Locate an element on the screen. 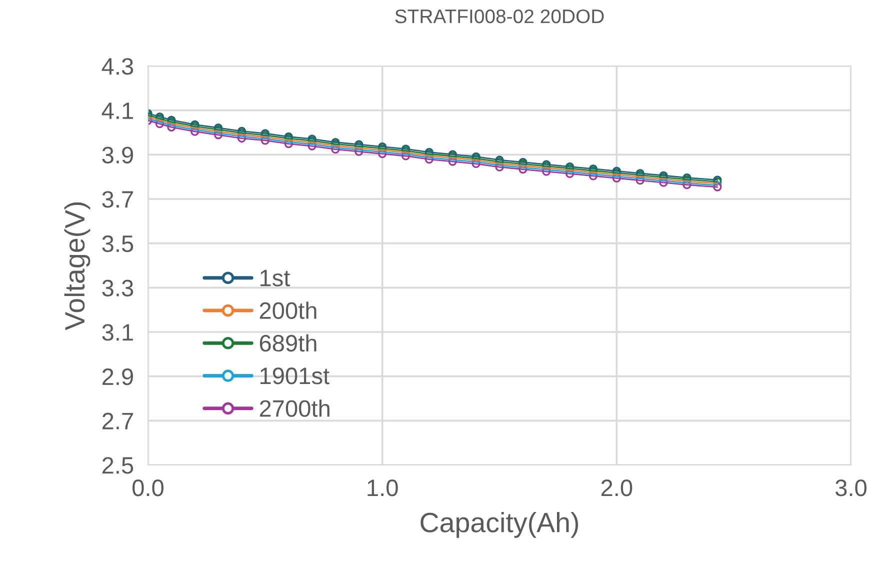 The image size is (875, 576). y-axis-title: Voltage(V) is located at coordinates (77, 266).